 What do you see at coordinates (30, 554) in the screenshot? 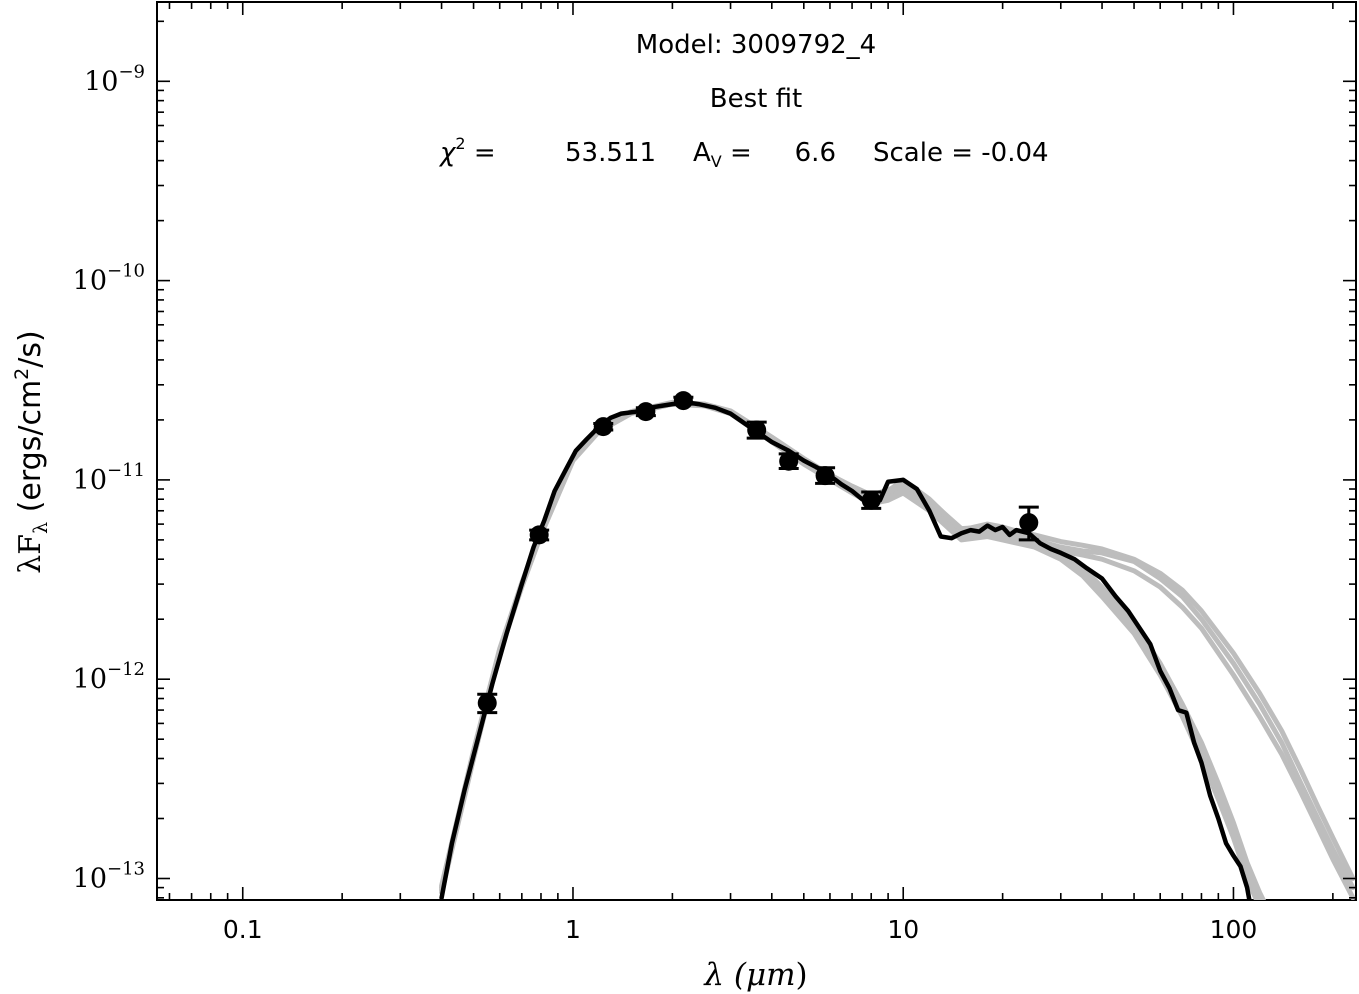
I see `y-axis-label-main: λF` at bounding box center [30, 554].